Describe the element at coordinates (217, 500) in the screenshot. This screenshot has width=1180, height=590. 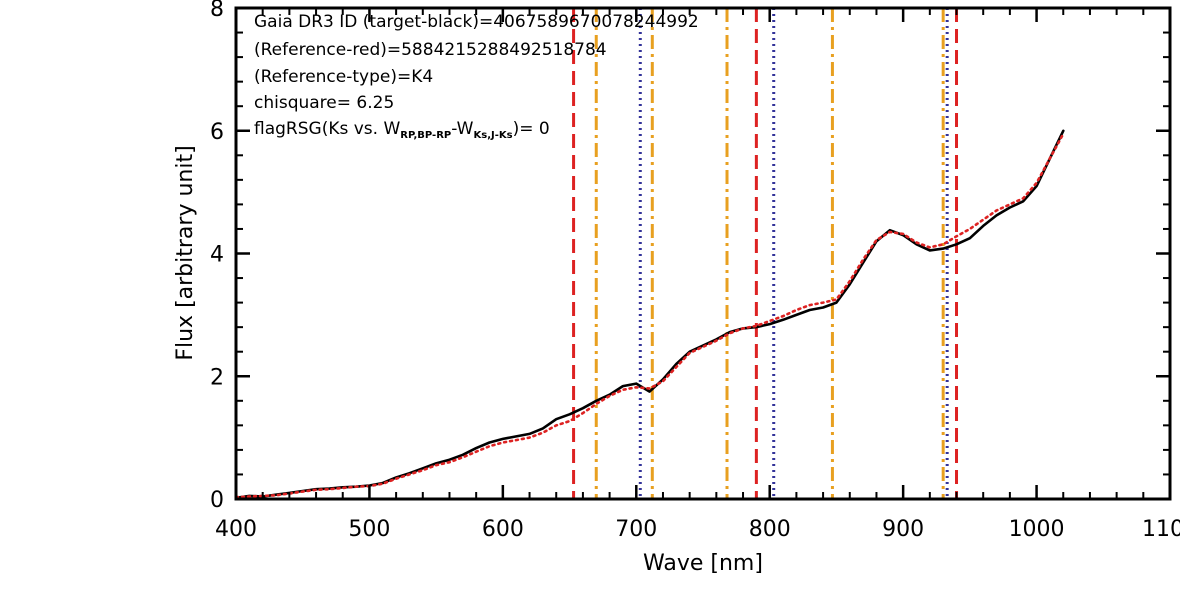
I see `y-tick-label: 0` at that location.